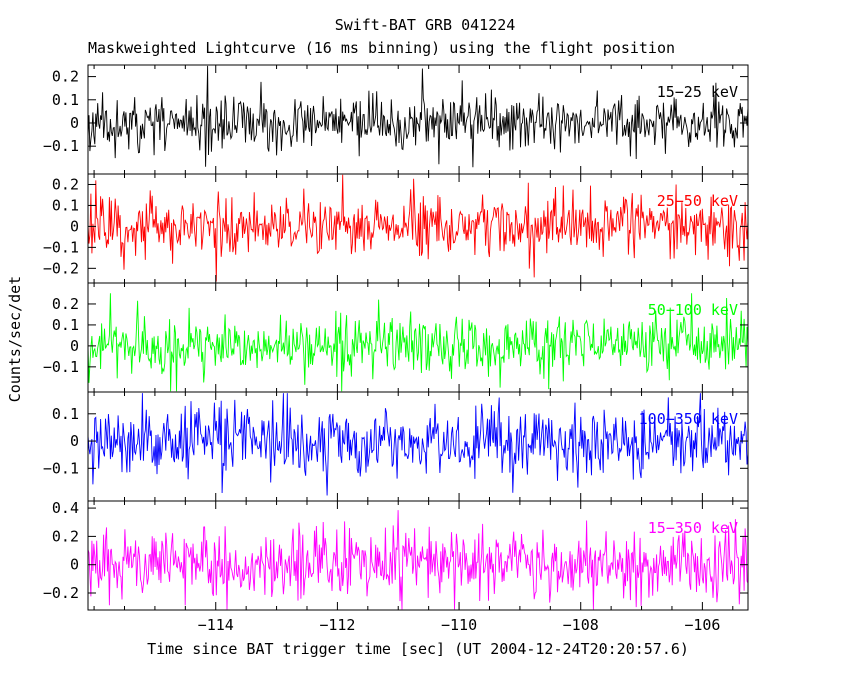 This screenshot has width=850, height=680. I want to click on panel-label-25-50-kev: 25−50 keV, so click(697, 201).